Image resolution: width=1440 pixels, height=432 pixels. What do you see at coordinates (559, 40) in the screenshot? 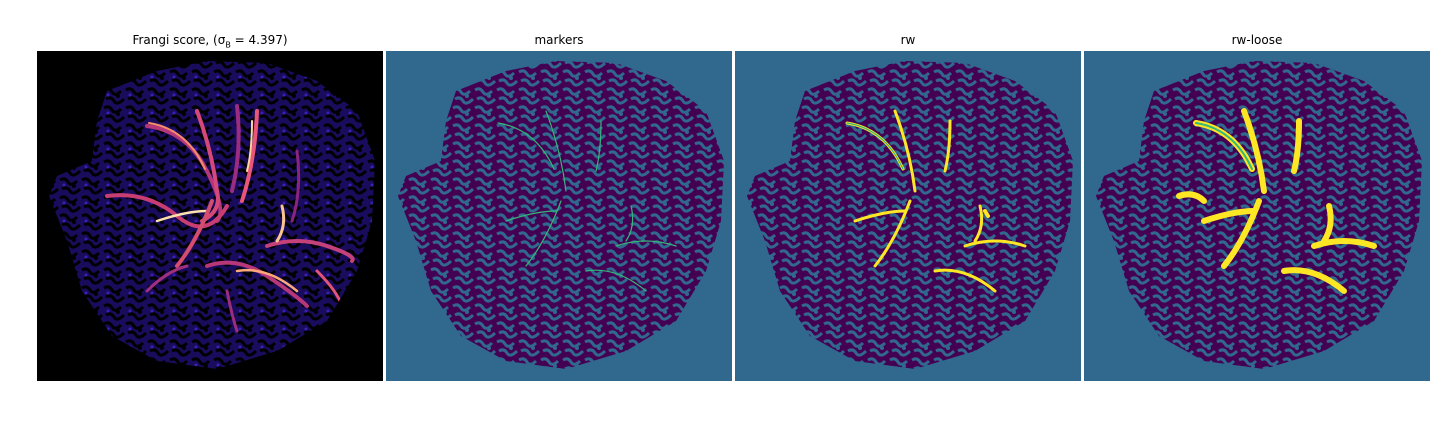
I see `panel-title-markers: markers` at bounding box center [559, 40].